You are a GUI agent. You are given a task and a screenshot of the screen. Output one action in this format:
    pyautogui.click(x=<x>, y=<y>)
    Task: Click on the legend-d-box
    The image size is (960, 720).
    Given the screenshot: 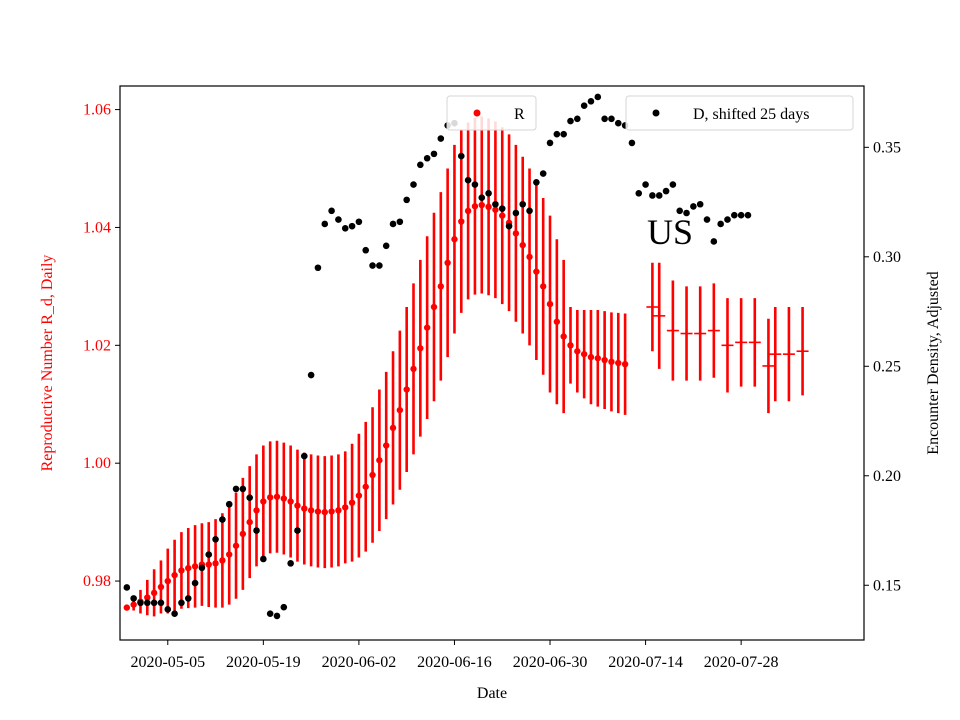 What is the action you would take?
    pyautogui.click(x=739, y=113)
    